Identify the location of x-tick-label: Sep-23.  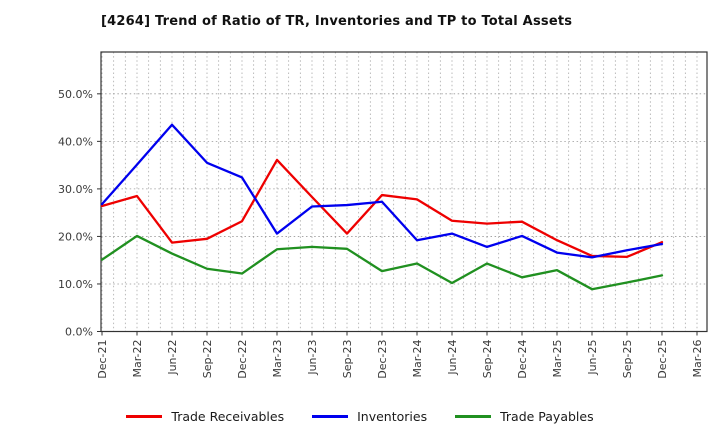
(347, 359).